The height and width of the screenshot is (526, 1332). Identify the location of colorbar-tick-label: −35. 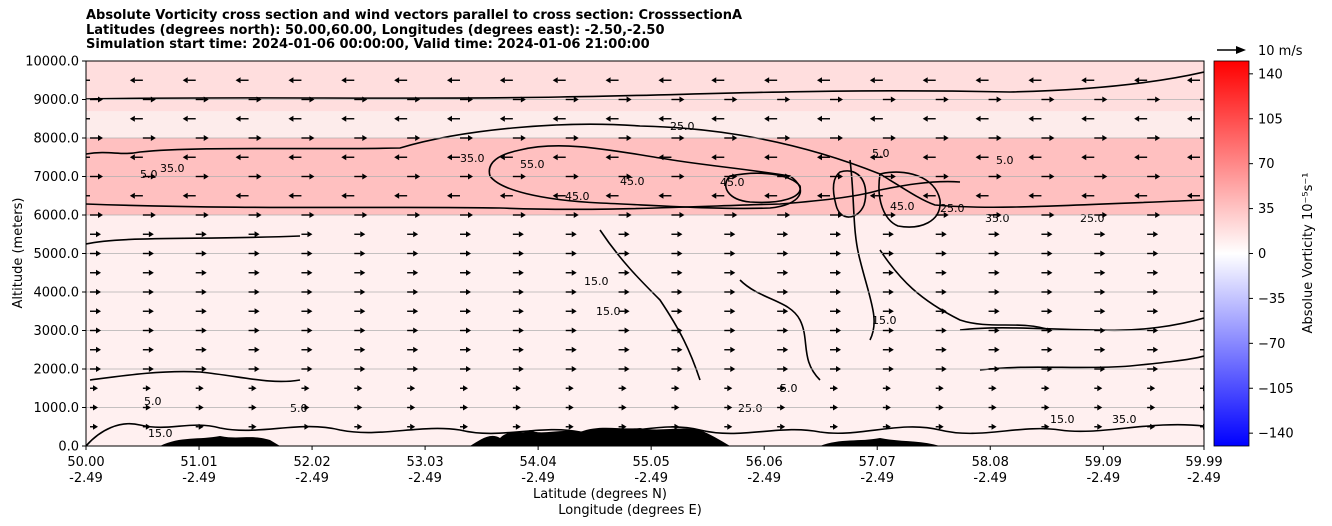
(1271, 299).